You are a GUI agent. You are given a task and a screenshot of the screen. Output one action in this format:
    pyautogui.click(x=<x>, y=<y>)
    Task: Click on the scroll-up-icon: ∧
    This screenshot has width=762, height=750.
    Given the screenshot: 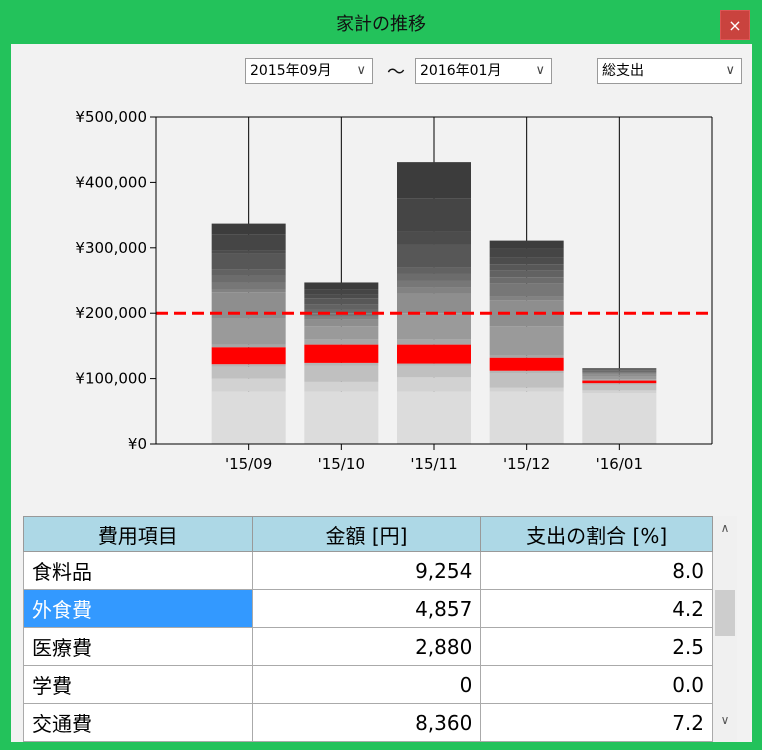 What is the action you would take?
    pyautogui.click(x=725, y=528)
    